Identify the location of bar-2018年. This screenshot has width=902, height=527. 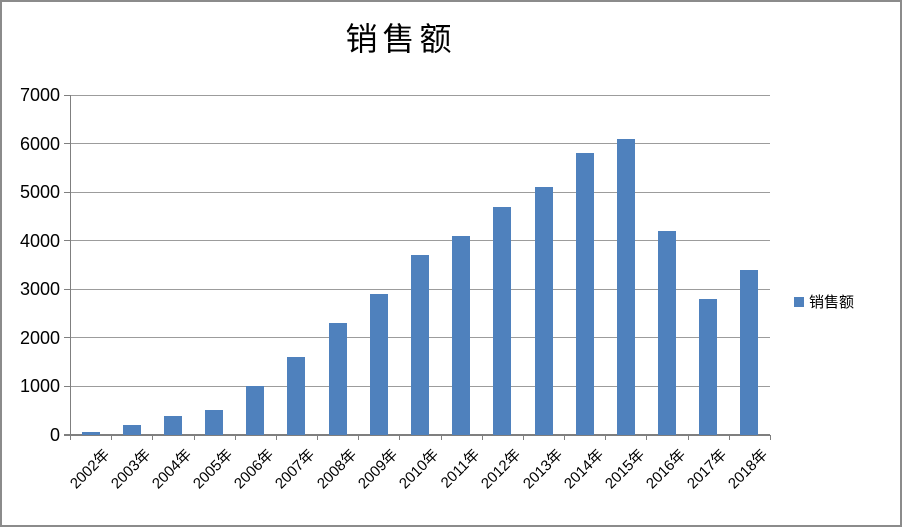
(749, 352).